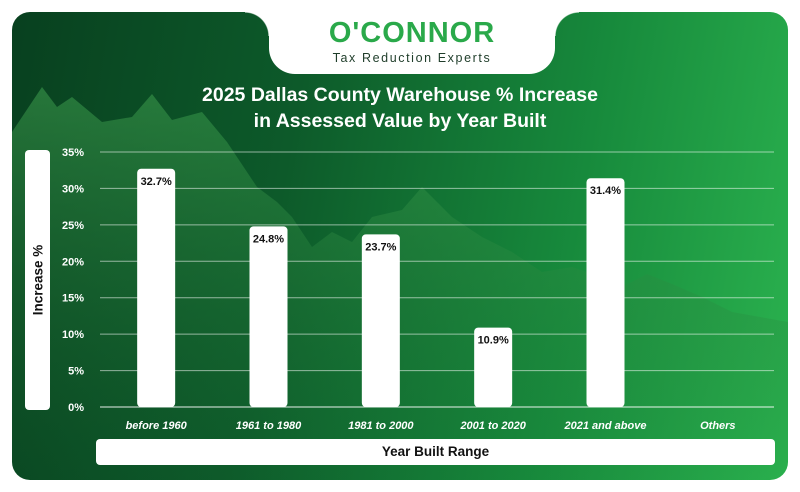 The height and width of the screenshot is (492, 800). I want to click on data-label: 31.4%, so click(605, 191).